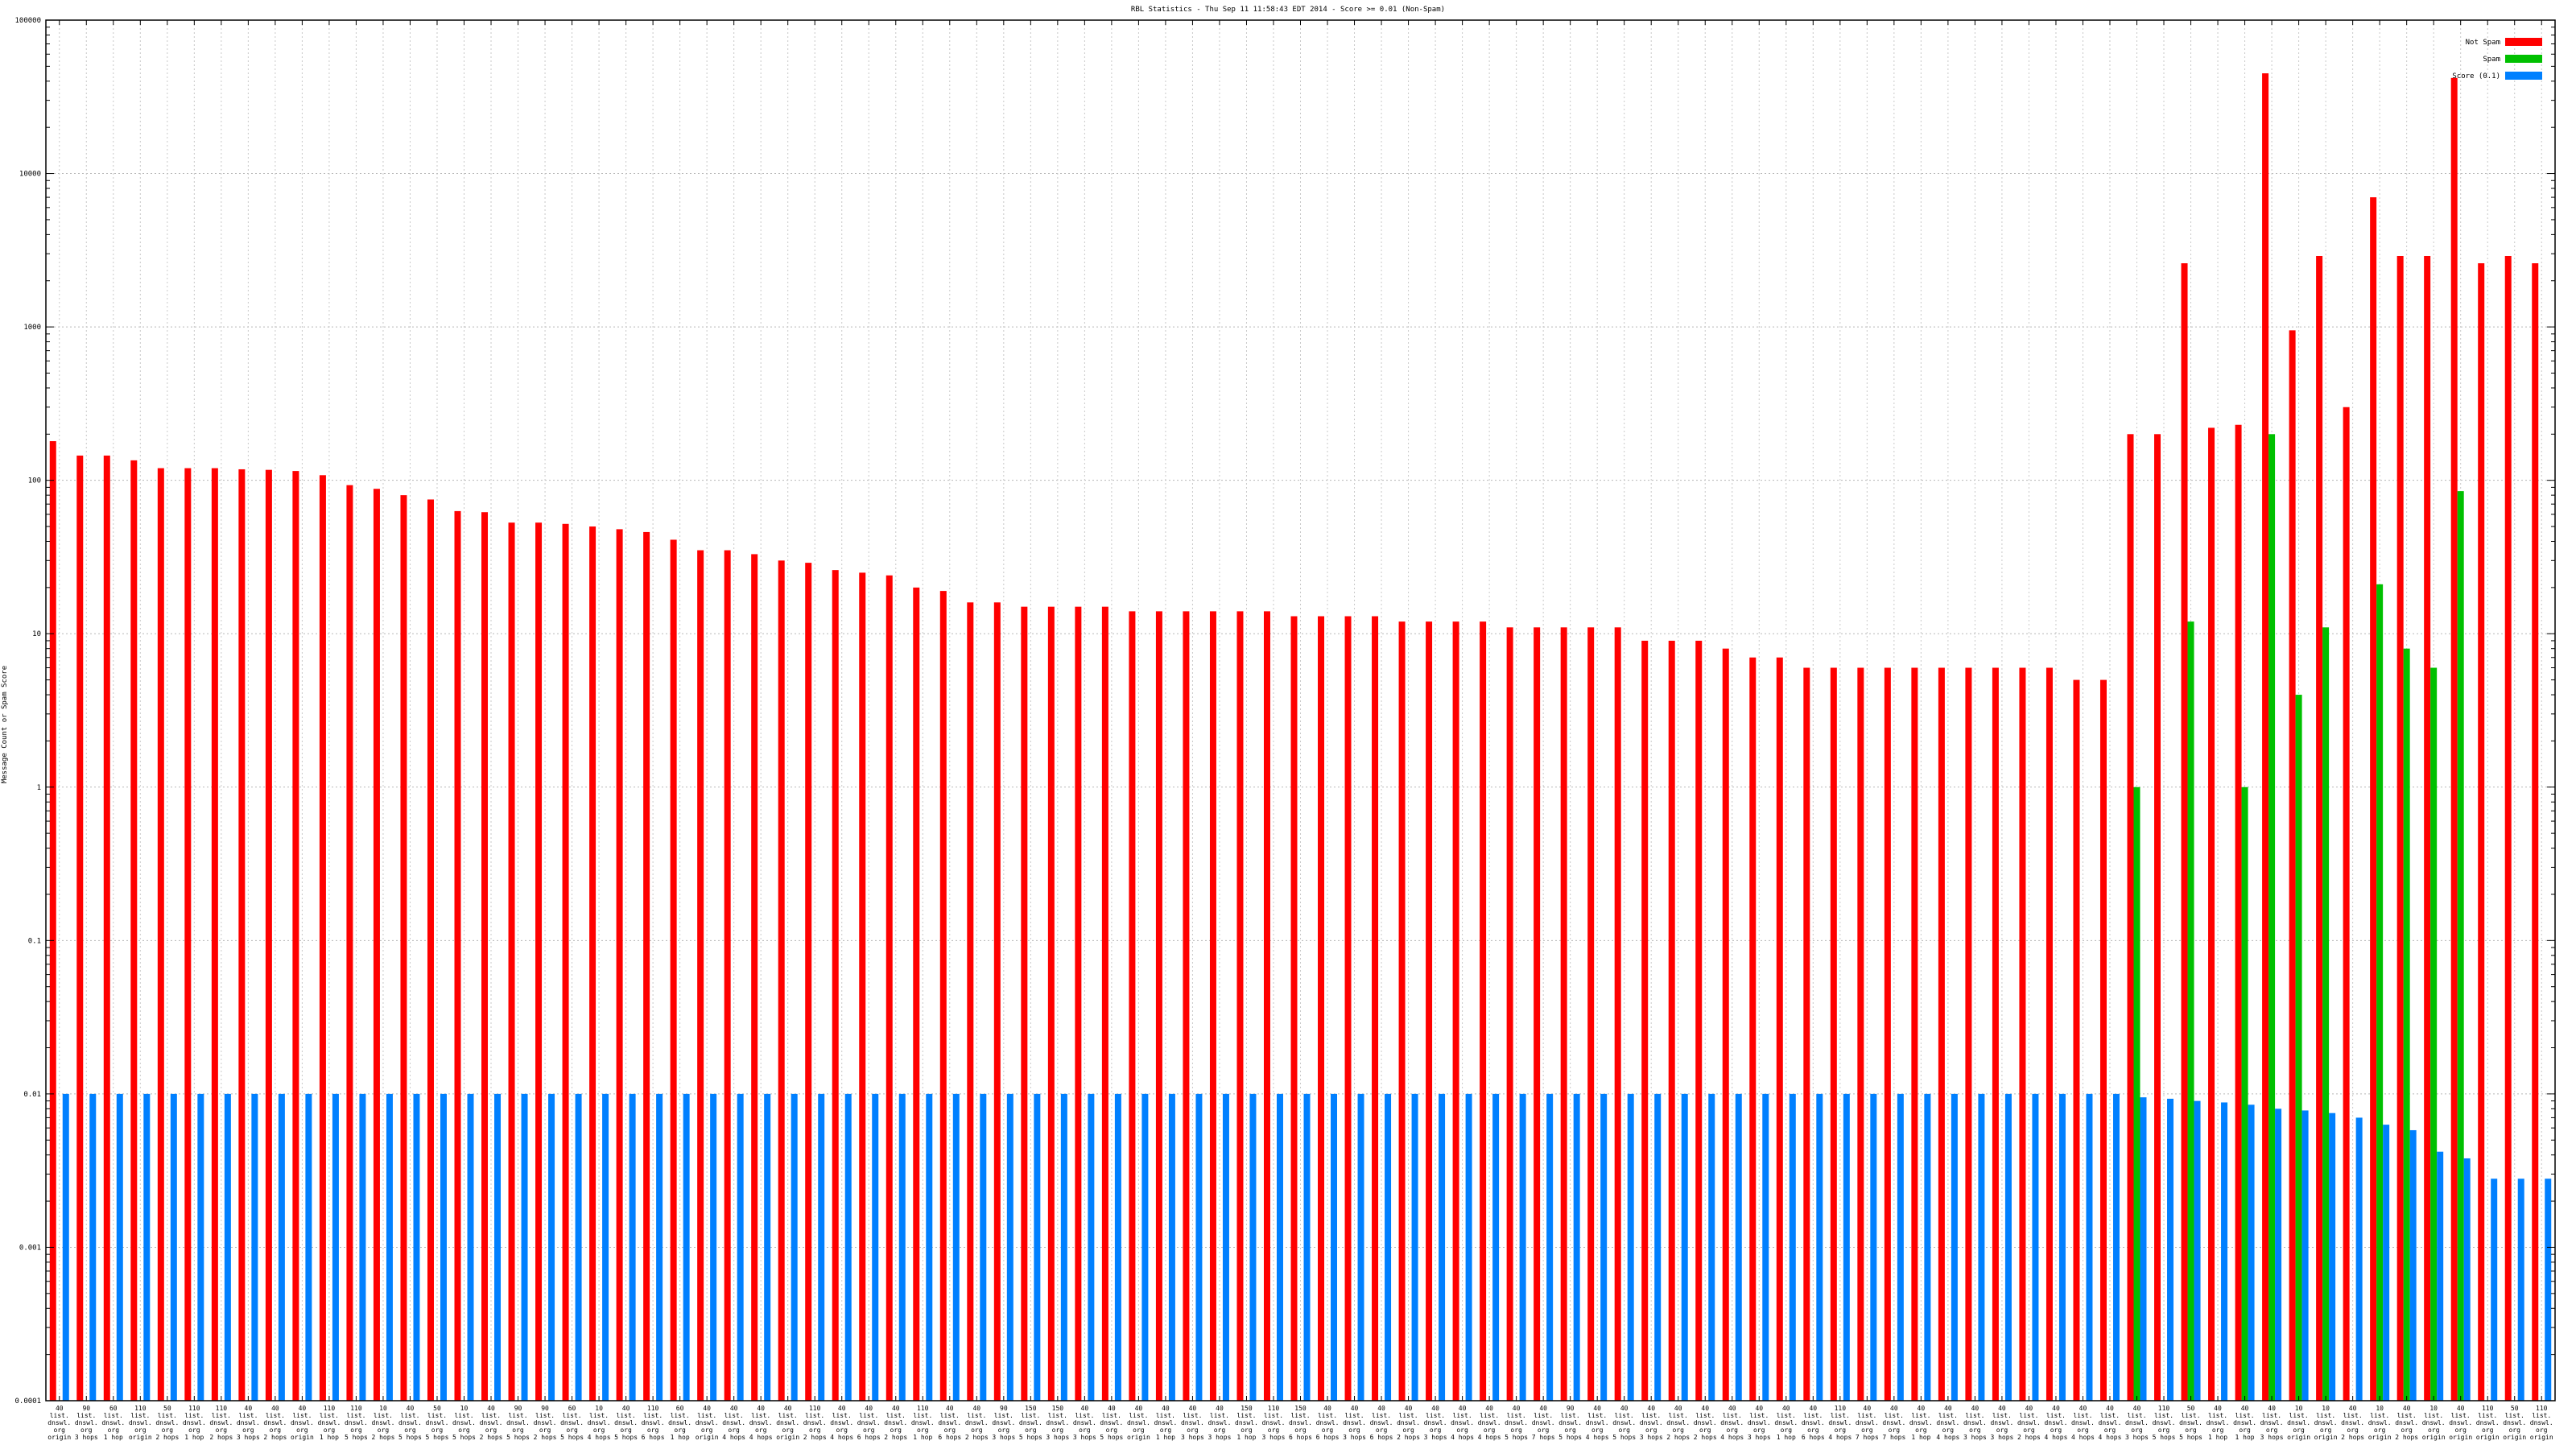 The height and width of the screenshot is (1449, 2576). Describe the element at coordinates (382, 1437) in the screenshot. I see `x-tick-label-line: 2 hops` at that location.